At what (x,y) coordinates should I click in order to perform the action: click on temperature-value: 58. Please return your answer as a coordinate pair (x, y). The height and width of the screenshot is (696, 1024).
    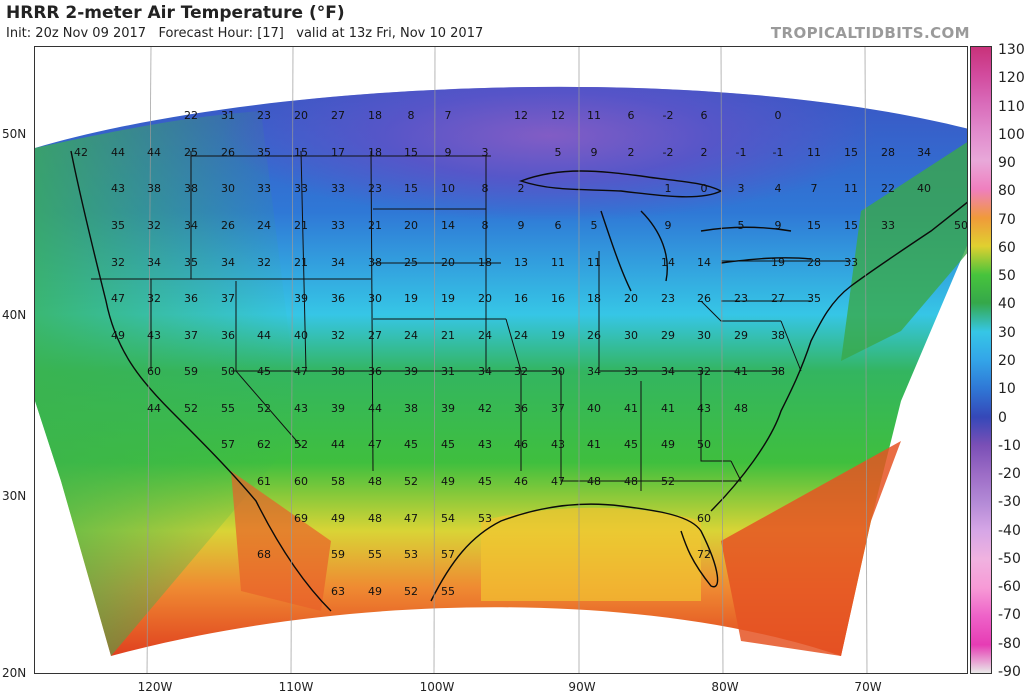
    Looking at the image, I should click on (338, 481).